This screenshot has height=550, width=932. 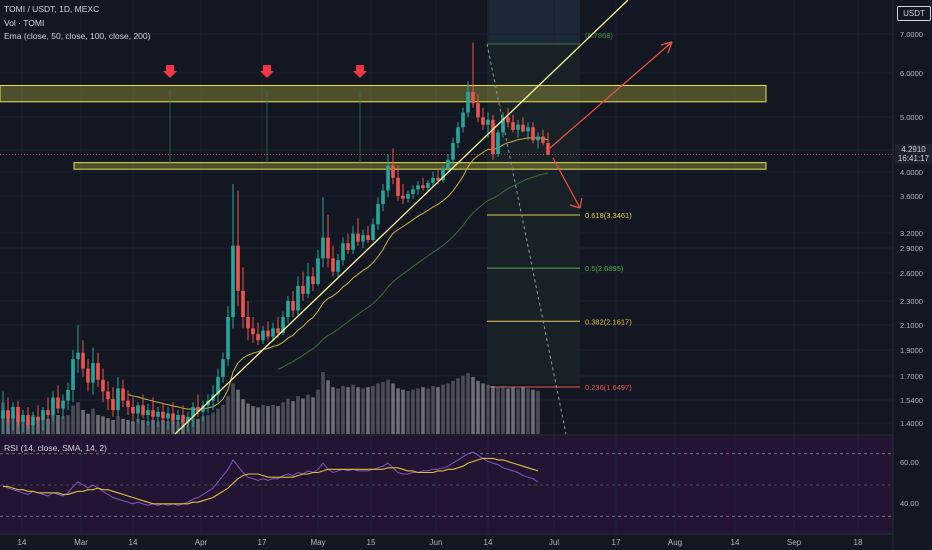 What do you see at coordinates (576, 203) in the screenshot?
I see `bearish-arrowhead-icon` at bounding box center [576, 203].